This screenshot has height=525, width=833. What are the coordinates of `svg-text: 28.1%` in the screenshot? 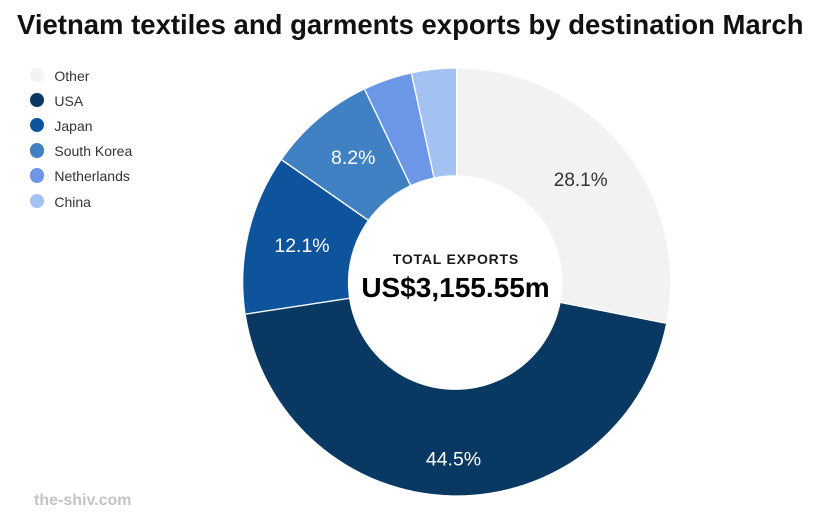 It's located at (581, 180).